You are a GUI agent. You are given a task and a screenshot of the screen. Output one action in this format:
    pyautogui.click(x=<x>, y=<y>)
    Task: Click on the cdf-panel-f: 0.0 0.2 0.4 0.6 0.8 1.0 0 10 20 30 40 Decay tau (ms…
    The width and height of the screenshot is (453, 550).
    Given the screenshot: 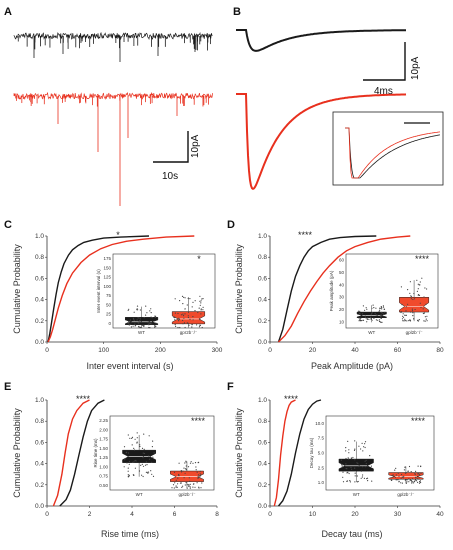 What is the action you would take?
    pyautogui.click(x=339, y=466)
    